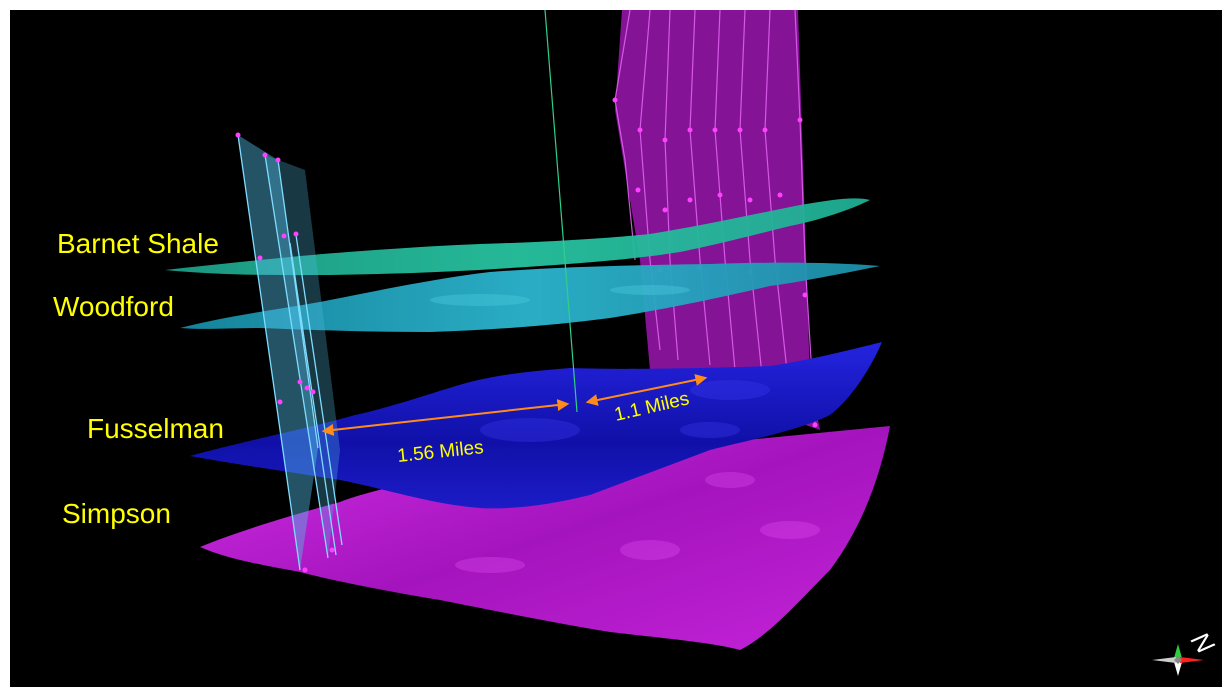 This screenshot has height=687, width=1225. Describe the element at coordinates (116, 513) in the screenshot. I see `label-simpson: Simpson` at that location.